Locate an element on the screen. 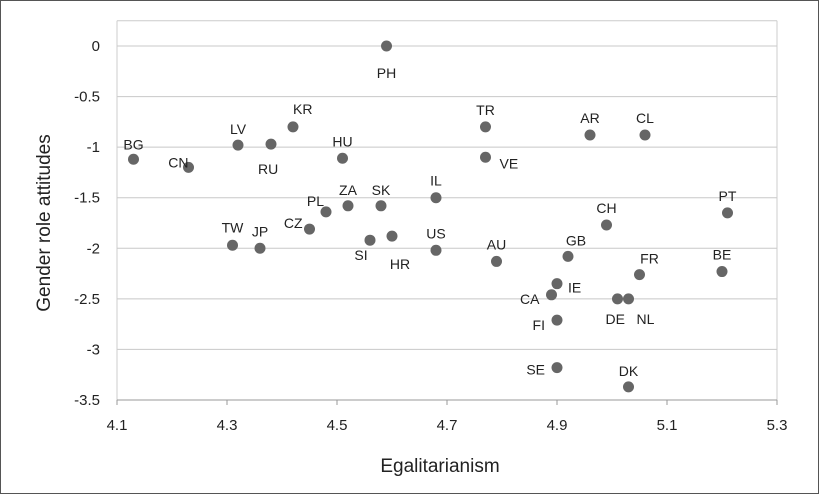  data-point-za is located at coordinates (348, 206).